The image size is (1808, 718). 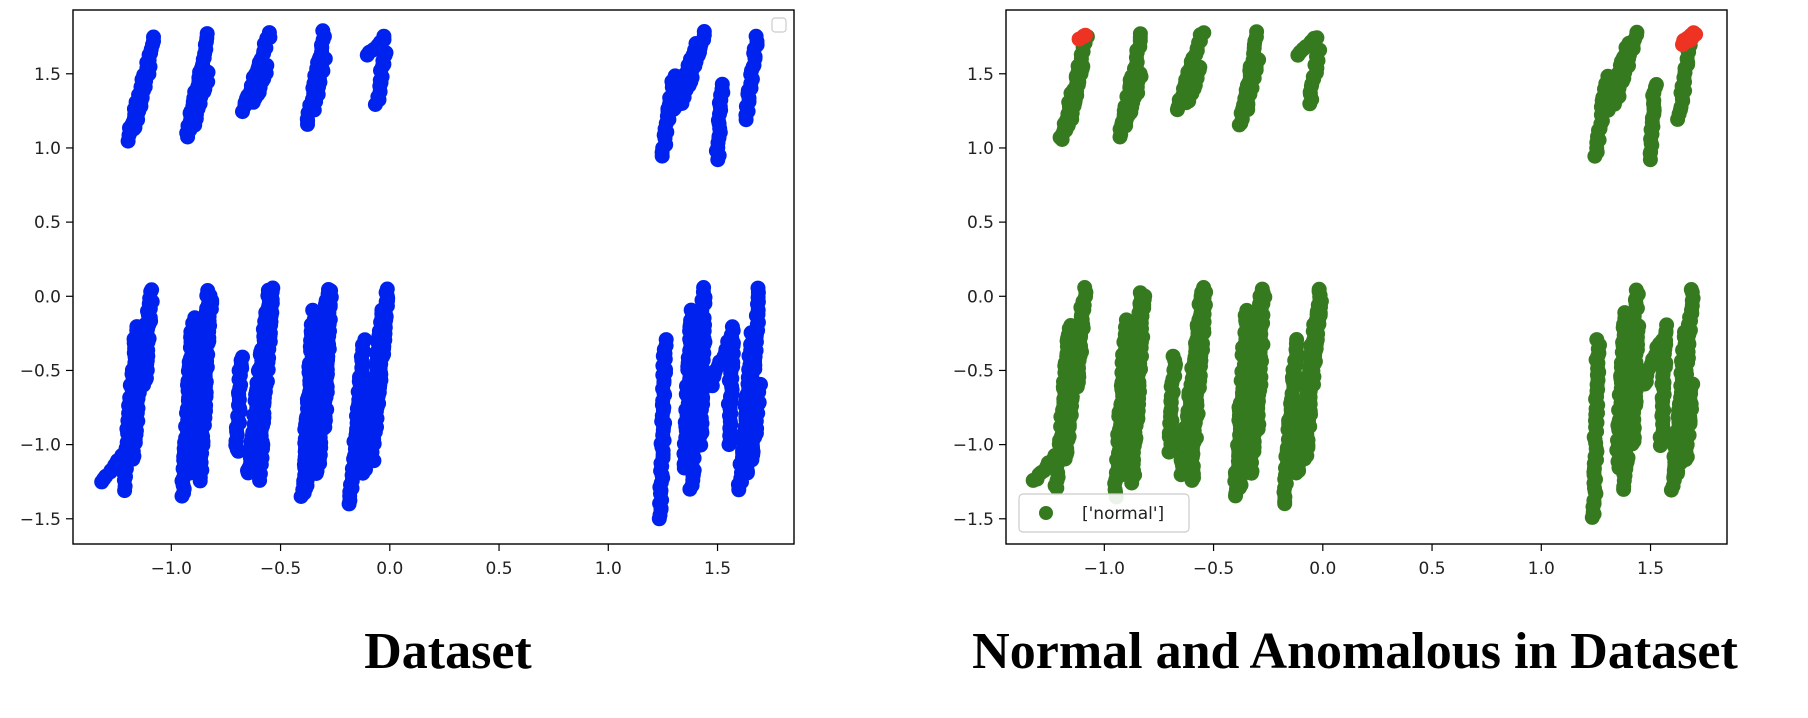 What do you see at coordinates (1387, 39) in the screenshot?
I see `series-anomalous` at bounding box center [1387, 39].